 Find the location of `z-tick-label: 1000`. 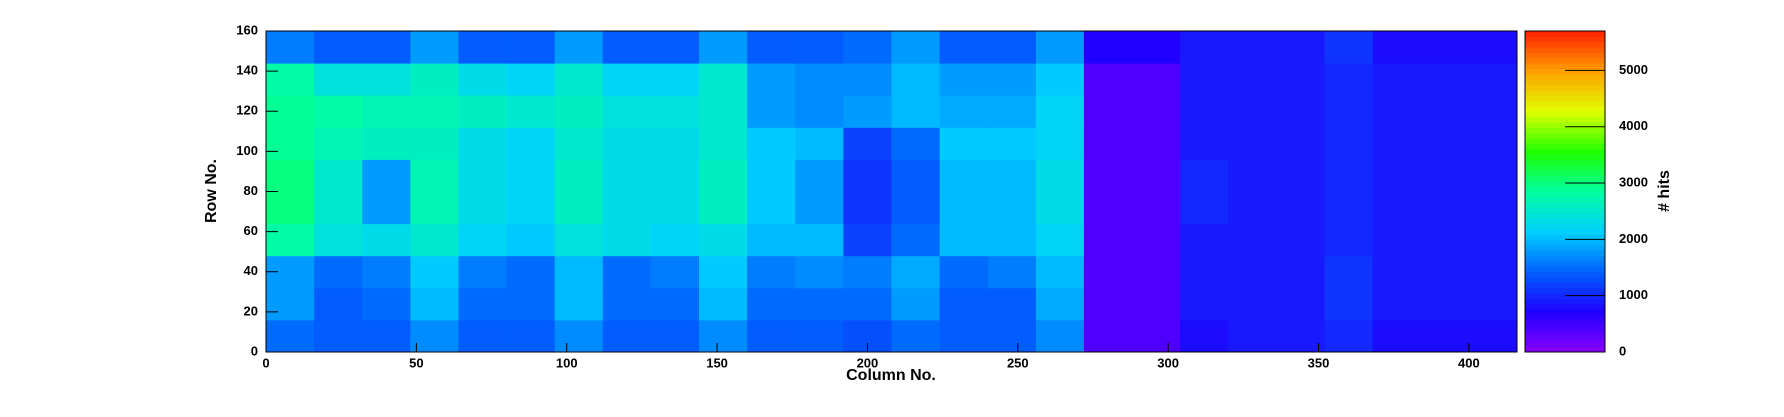

z-tick-label: 1000 is located at coordinates (1633, 294).